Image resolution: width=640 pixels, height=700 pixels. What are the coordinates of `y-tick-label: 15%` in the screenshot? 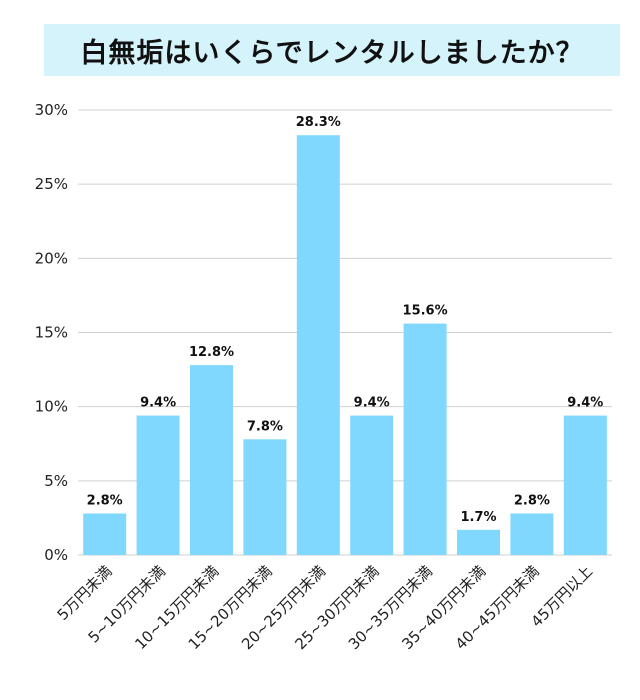 It's located at (51, 333).